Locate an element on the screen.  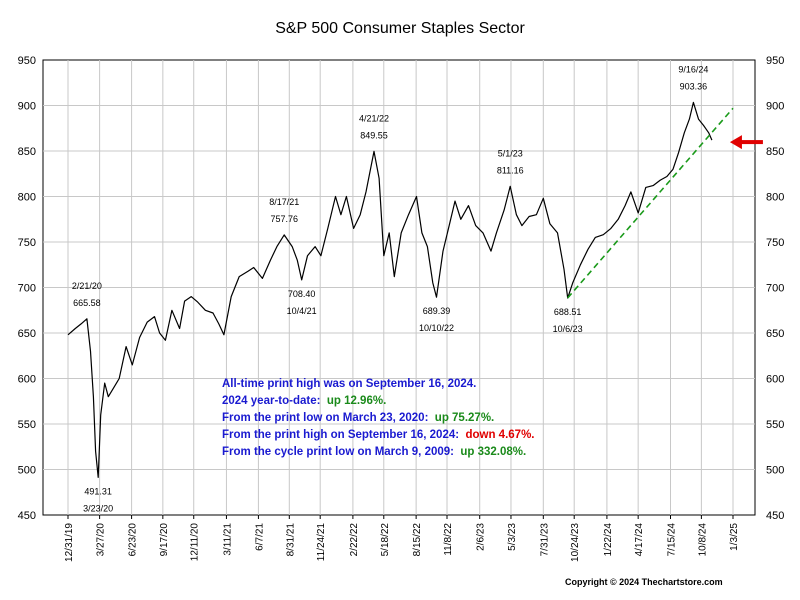
x-tick-label: 11/24/21 is located at coordinates (321, 542).